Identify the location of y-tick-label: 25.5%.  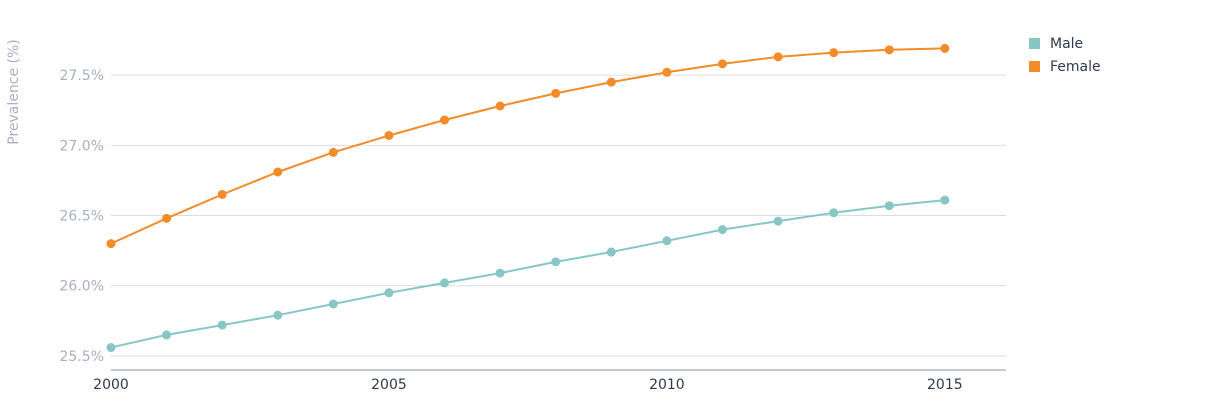
(82, 357).